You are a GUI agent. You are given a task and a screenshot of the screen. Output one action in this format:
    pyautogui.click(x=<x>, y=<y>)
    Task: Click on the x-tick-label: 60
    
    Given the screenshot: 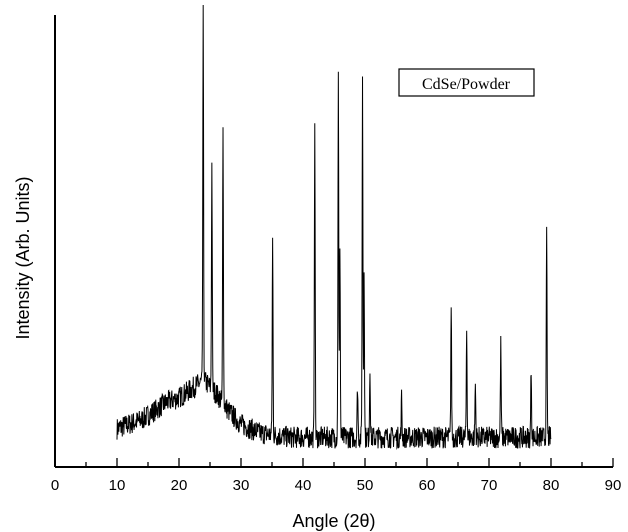 What is the action you would take?
    pyautogui.click(x=427, y=485)
    